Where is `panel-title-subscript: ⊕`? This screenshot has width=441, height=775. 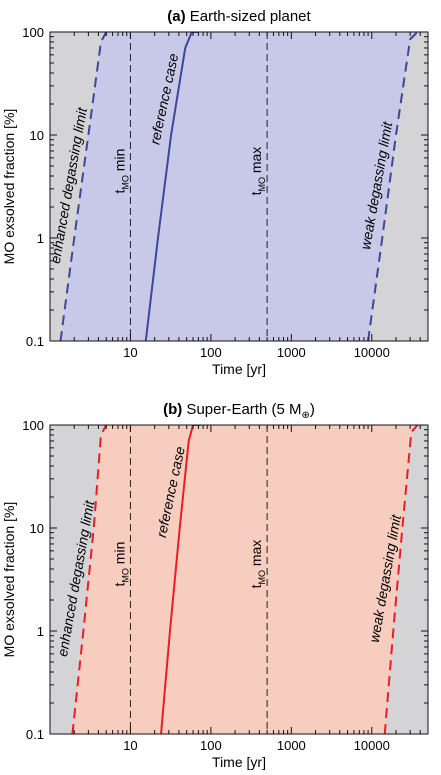 panel-title-subscript: ⊕ is located at coordinates (305, 415).